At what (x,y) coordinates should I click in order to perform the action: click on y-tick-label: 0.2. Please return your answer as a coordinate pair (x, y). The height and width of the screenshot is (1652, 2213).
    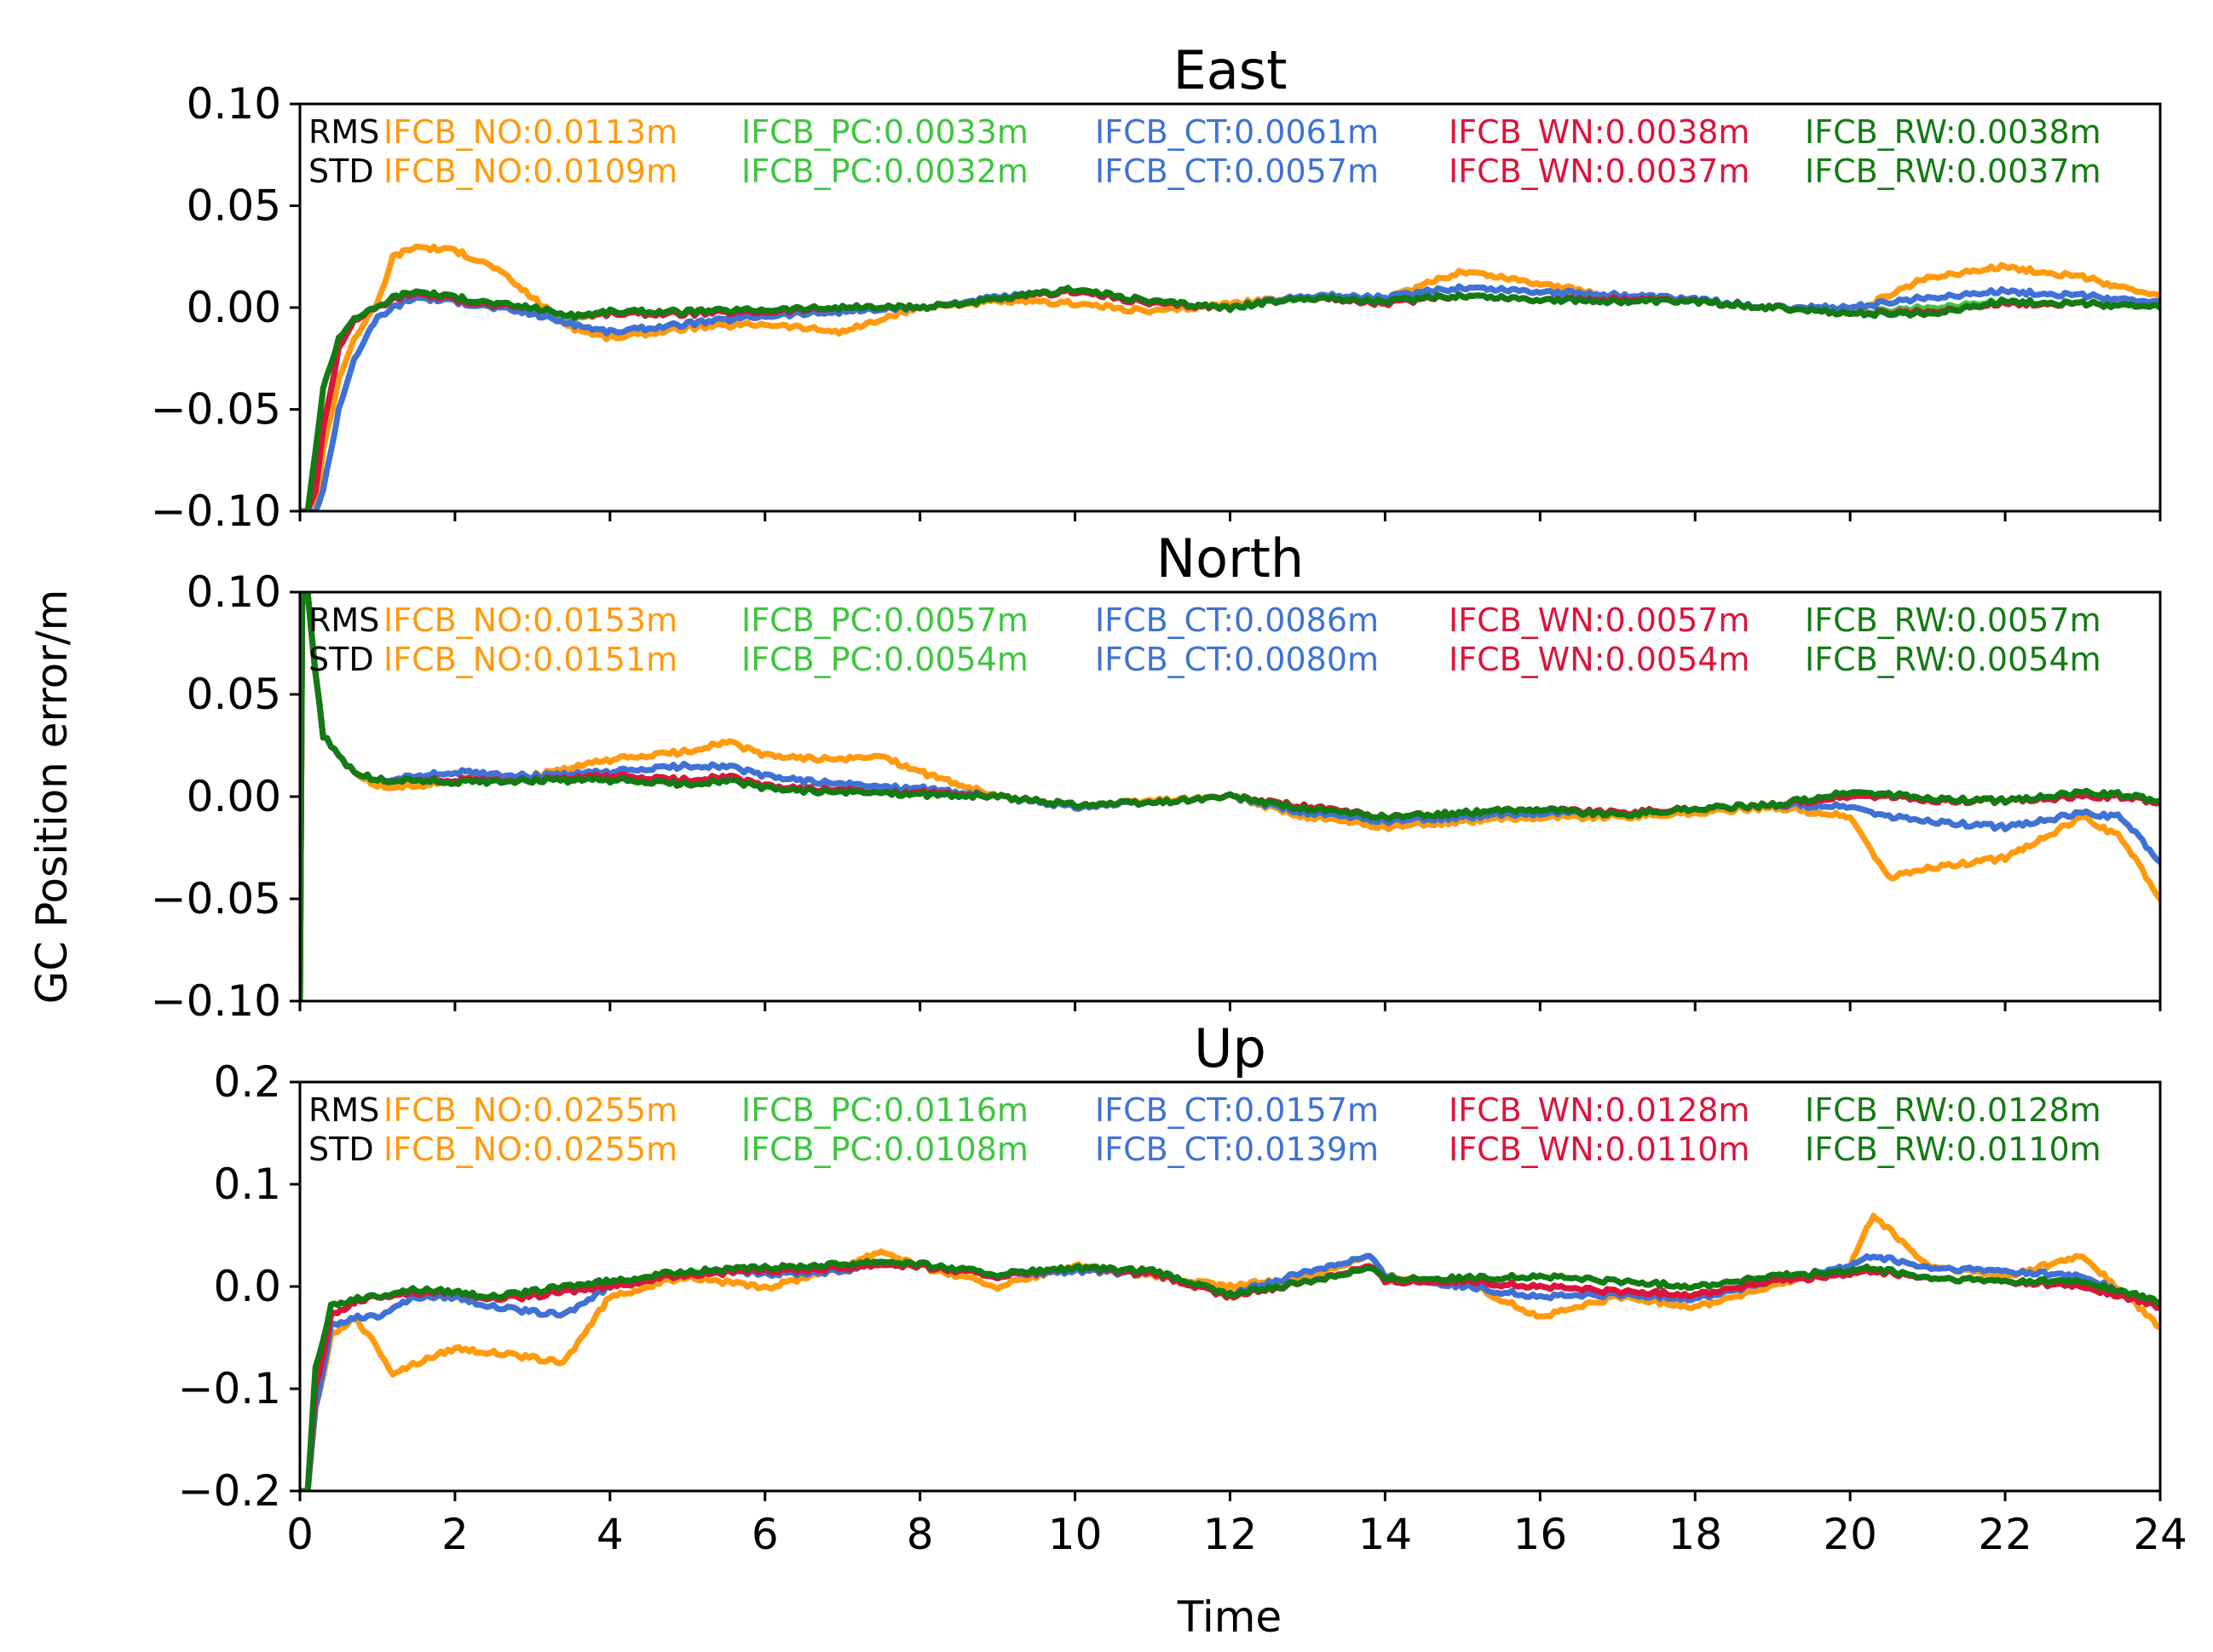
    Looking at the image, I should click on (247, 1082).